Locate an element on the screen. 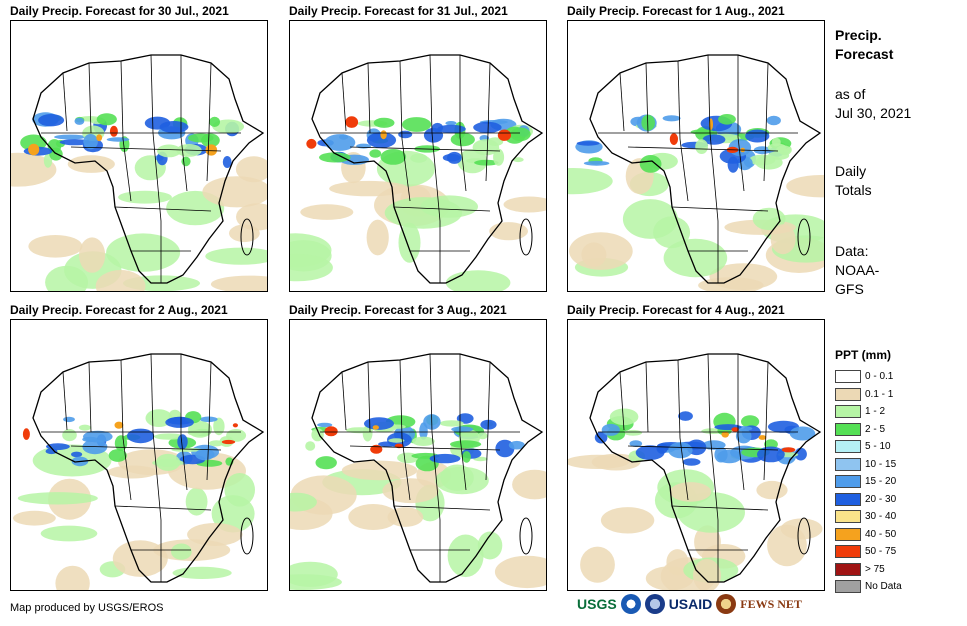 The image size is (967, 626). sidebar-title-line: Precip. is located at coordinates (858, 35).